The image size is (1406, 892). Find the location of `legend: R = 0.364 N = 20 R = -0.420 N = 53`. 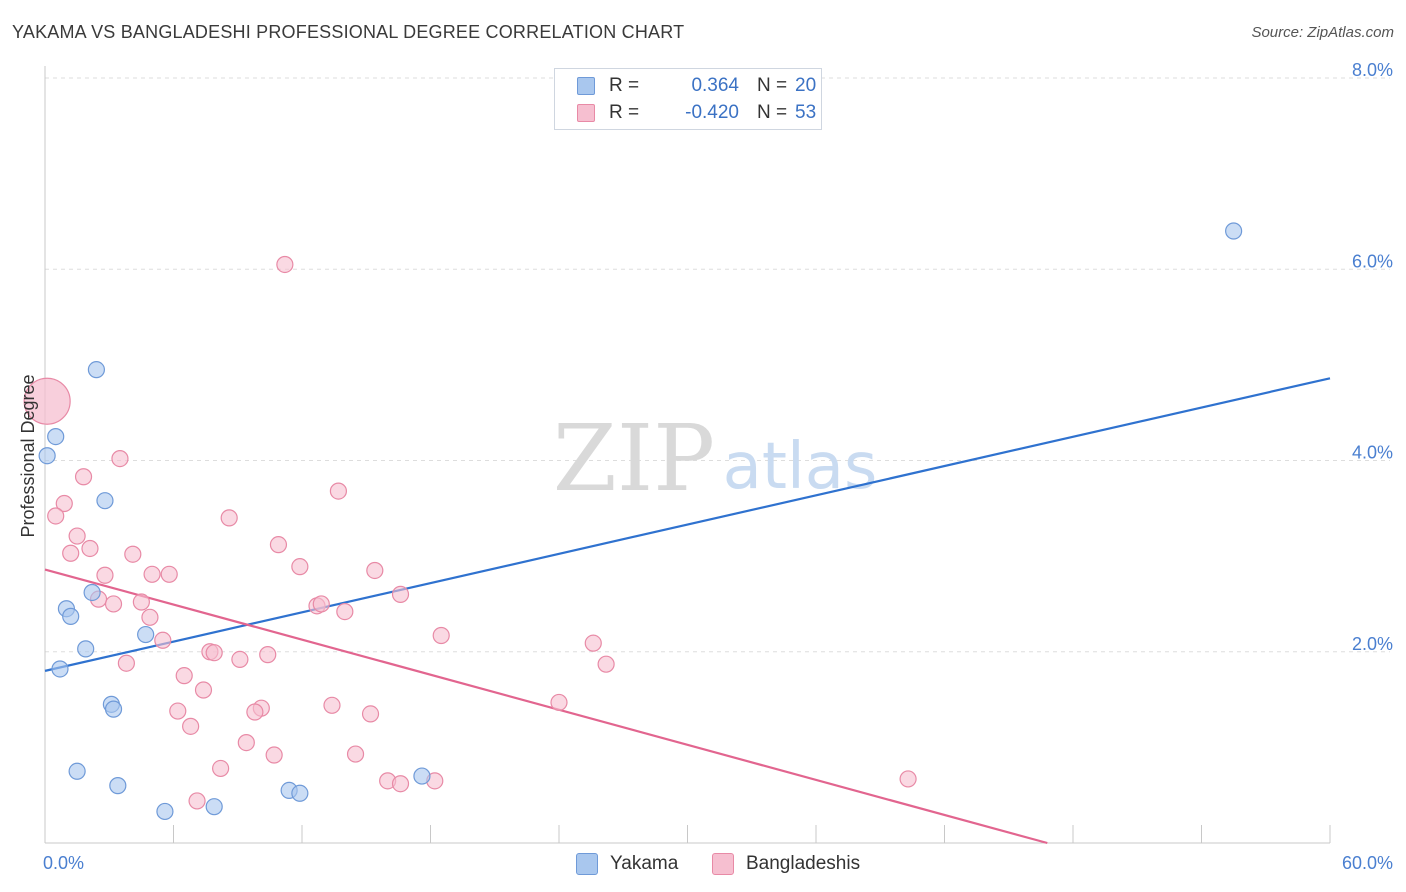

legend: R = 0.364 N = 20 R = -0.420 N = 53 is located at coordinates (688, 99).